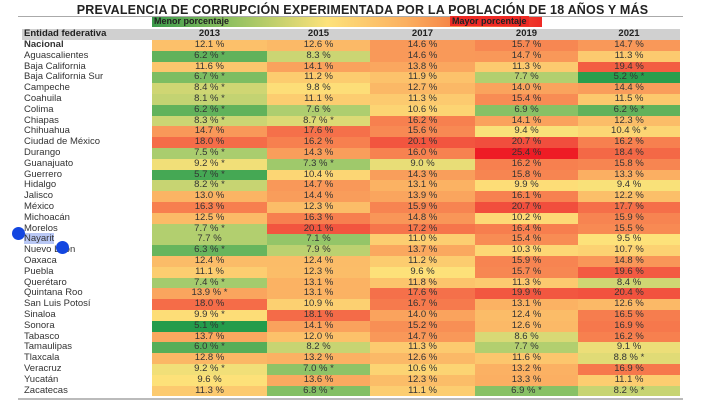 This screenshot has width=725, height=400. Describe the element at coordinates (629, 369) in the screenshot. I see `value-cell: 16.9 %` at that location.